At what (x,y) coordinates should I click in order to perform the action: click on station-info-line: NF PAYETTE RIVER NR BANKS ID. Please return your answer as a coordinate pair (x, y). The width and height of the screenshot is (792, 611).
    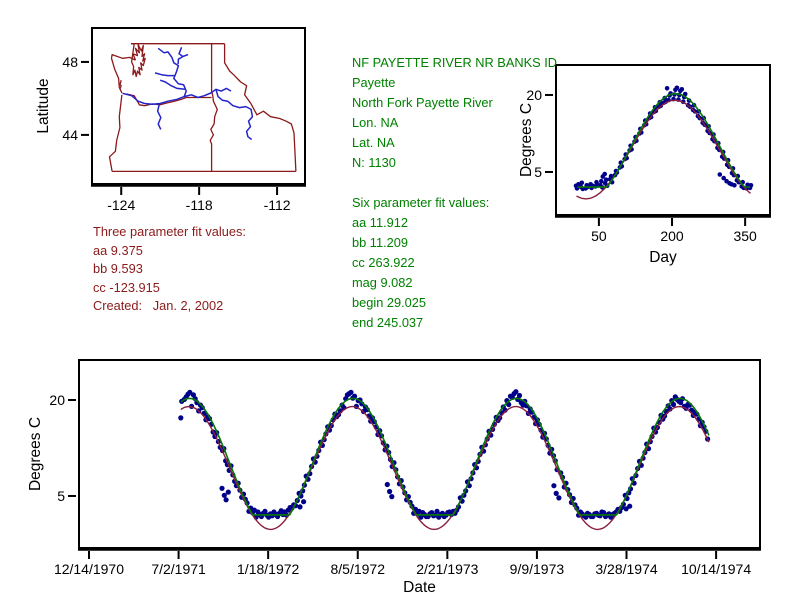
    Looking at the image, I should click on (455, 62).